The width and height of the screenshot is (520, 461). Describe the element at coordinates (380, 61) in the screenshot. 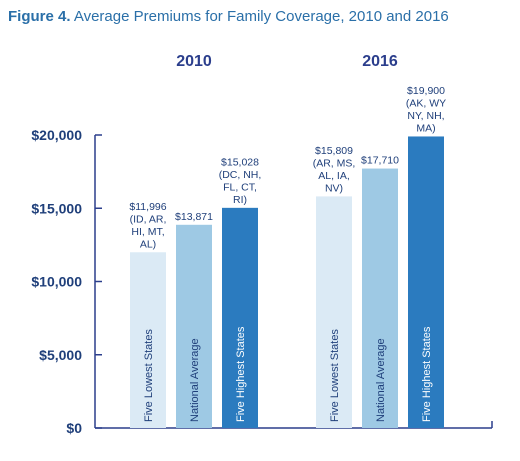

I see `group-title: 2016` at that location.